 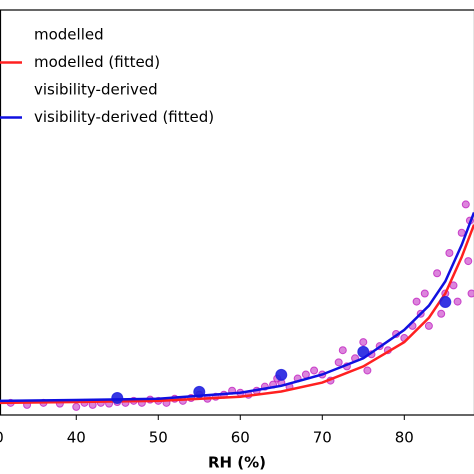 I want to click on x-tick-label: 80, so click(x=404, y=438).